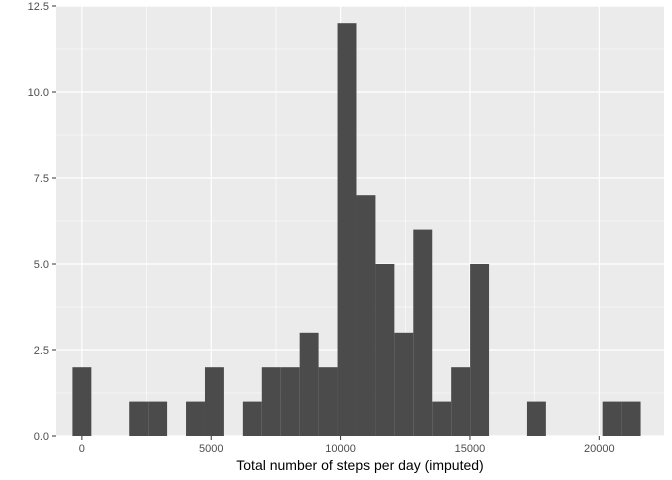  I want to click on y-tick-label: 0.0, so click(41, 437).